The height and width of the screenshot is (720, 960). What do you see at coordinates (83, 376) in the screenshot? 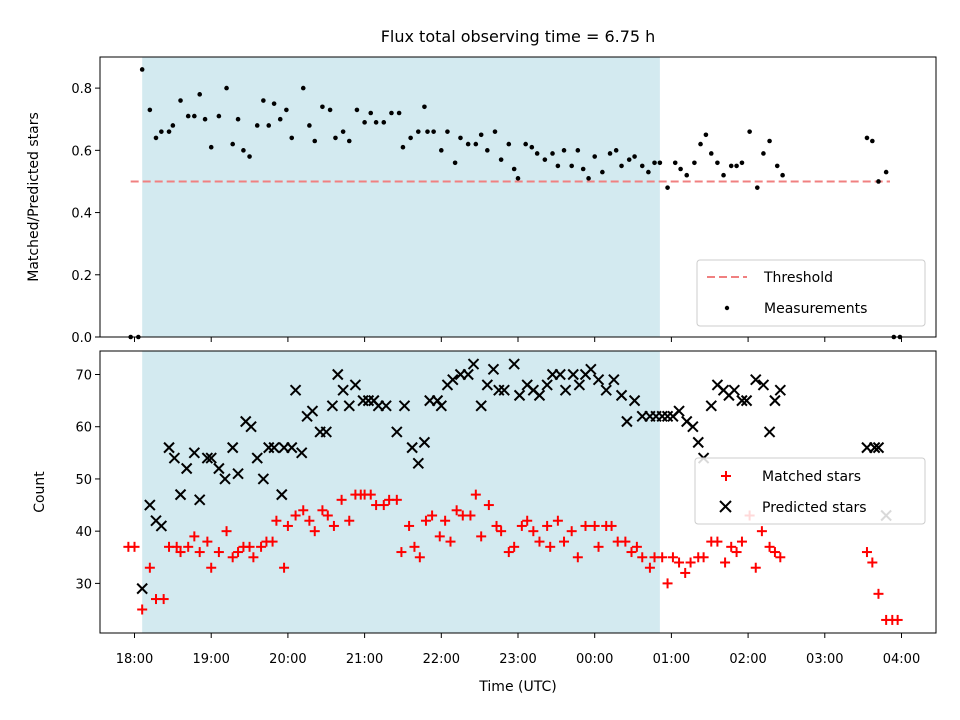
I see `ytick-label: 70` at bounding box center [83, 376].